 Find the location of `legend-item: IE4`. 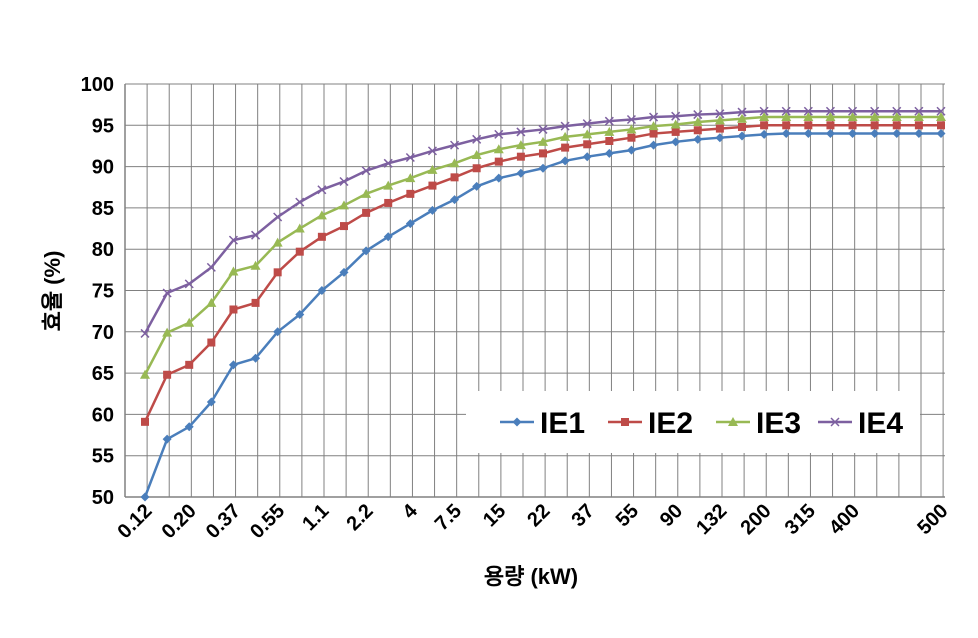

legend-item: IE4 is located at coordinates (860, 423).